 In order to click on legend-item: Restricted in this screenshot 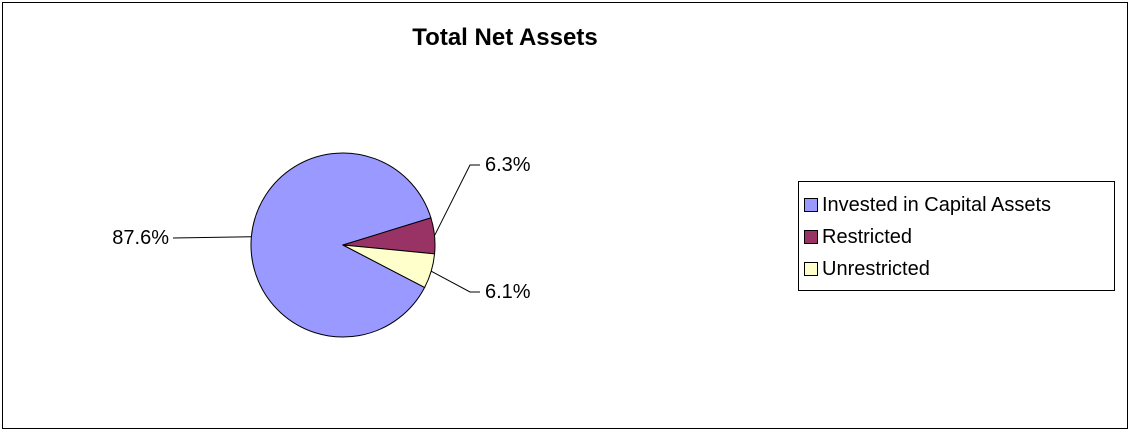, I will do `click(956, 237)`.